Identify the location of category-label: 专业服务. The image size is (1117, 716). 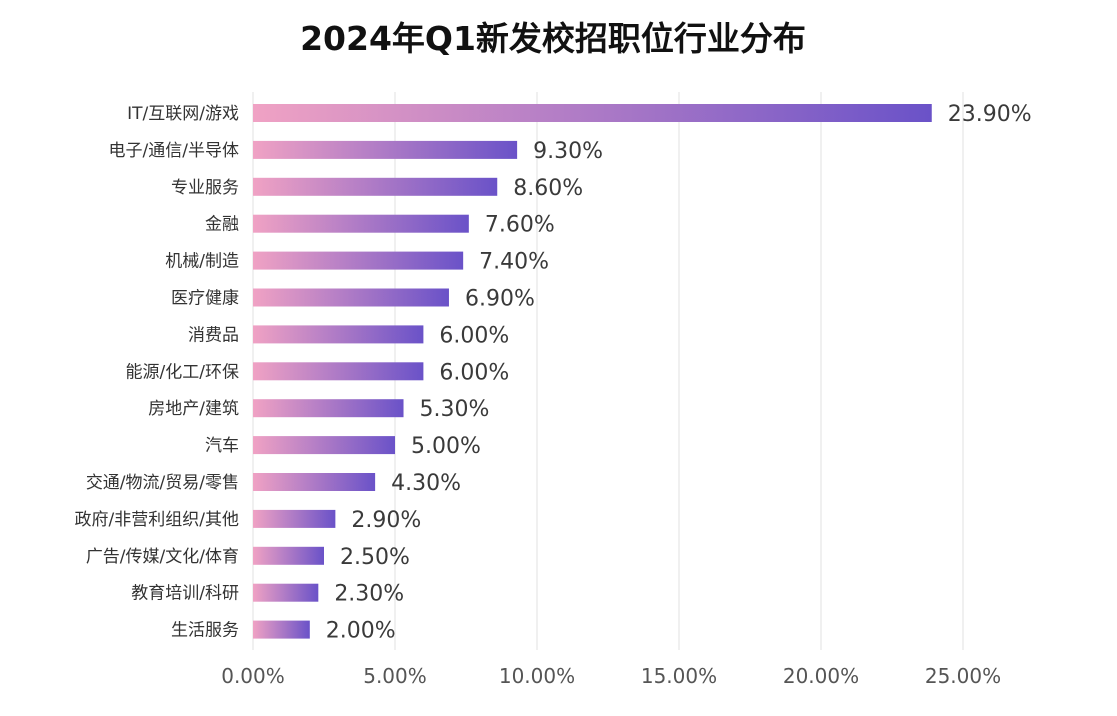
(205, 188).